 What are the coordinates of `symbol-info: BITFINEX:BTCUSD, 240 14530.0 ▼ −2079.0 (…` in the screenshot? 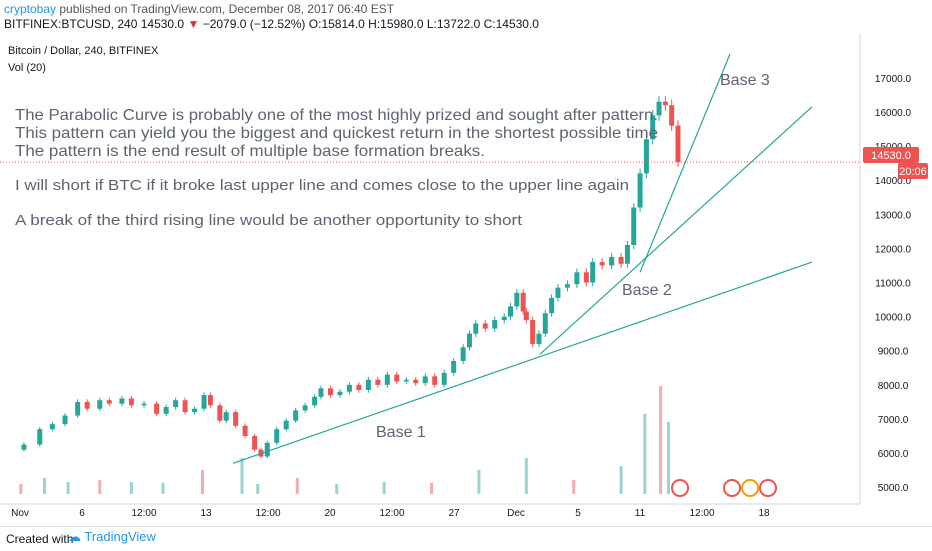 It's located at (271, 24).